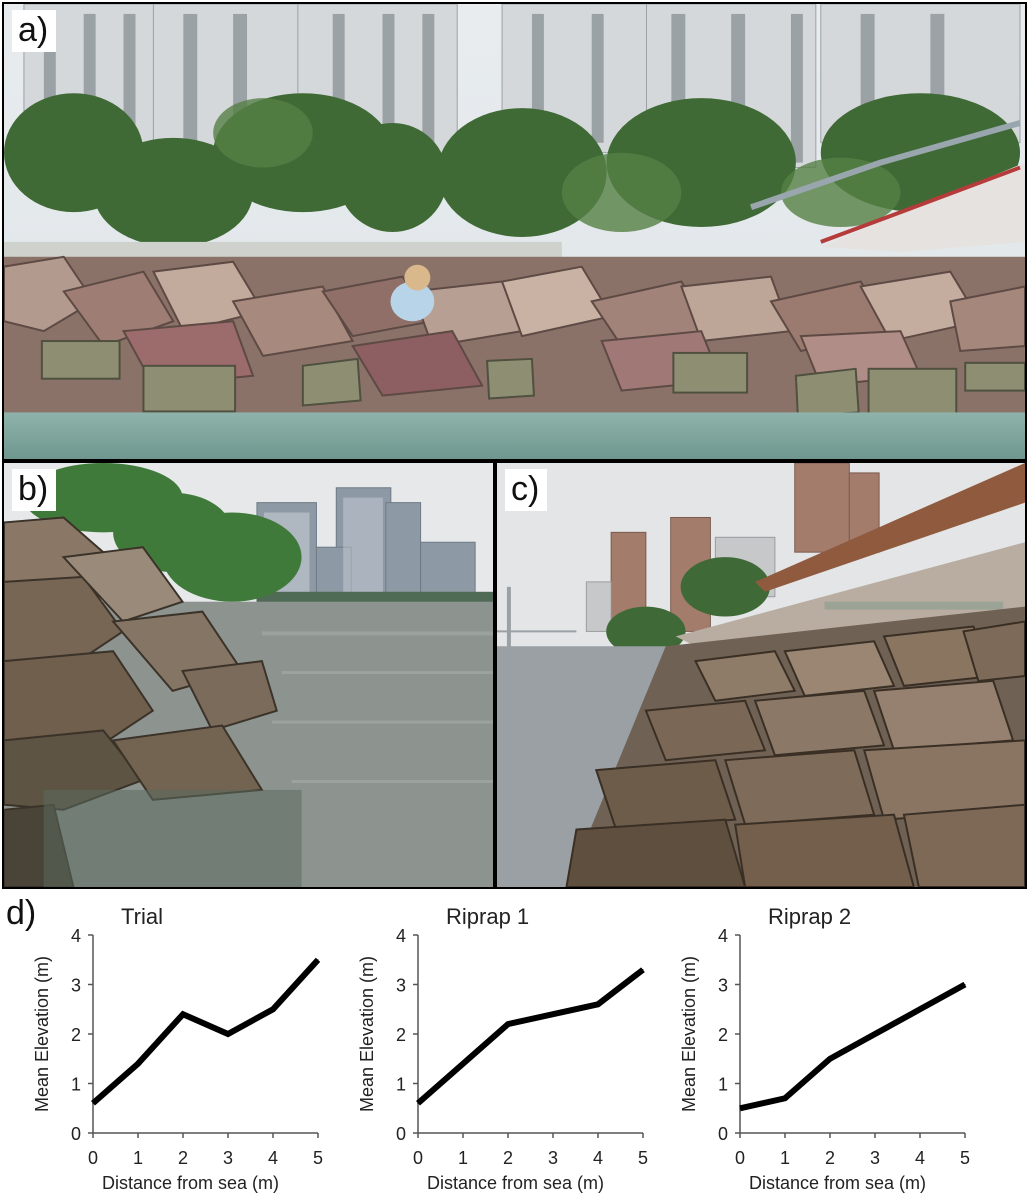  I want to click on chart-title: Riprap 1, so click(487, 916).